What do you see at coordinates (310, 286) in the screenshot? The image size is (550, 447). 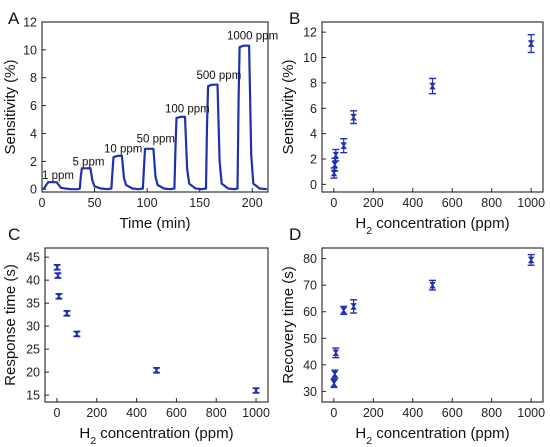 I see `y-tick-label: 70` at bounding box center [310, 286].